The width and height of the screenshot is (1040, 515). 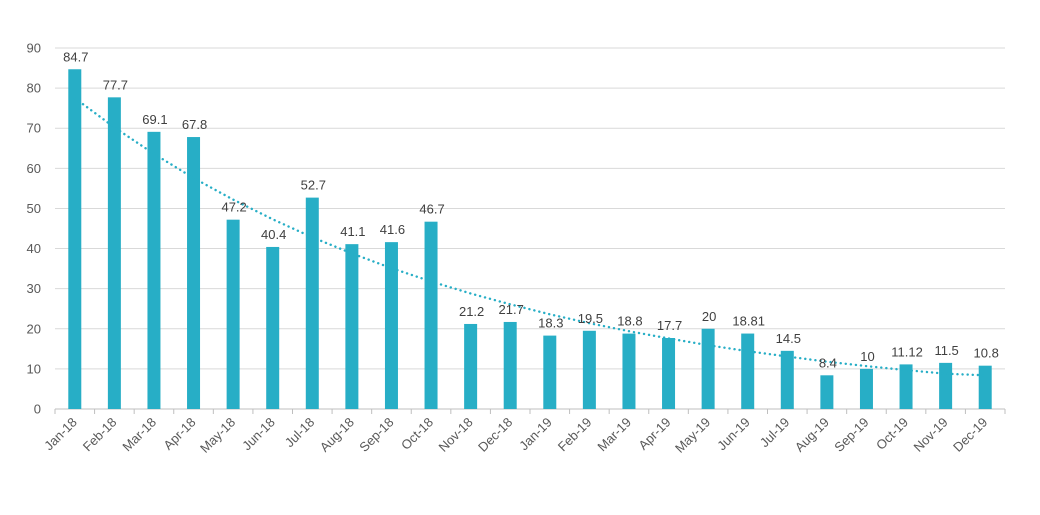 I want to click on data-label: 40.4, so click(x=273, y=234).